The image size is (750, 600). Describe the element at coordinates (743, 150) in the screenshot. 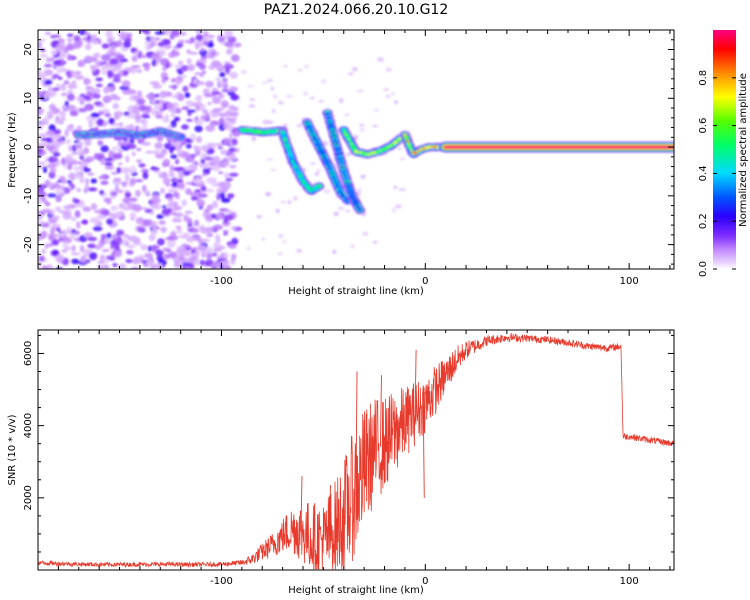

I see `colorbar-label: Normalized spectral amplitude` at that location.